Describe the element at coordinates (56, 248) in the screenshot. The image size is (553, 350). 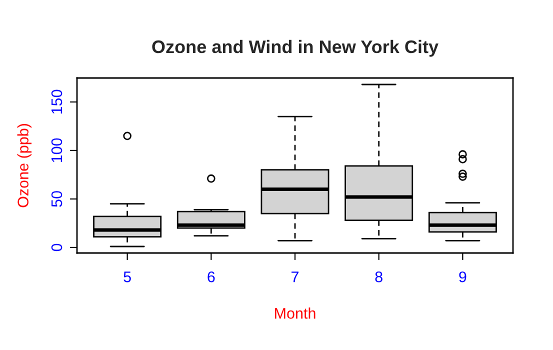
I see `y-tick-label: 0` at that location.